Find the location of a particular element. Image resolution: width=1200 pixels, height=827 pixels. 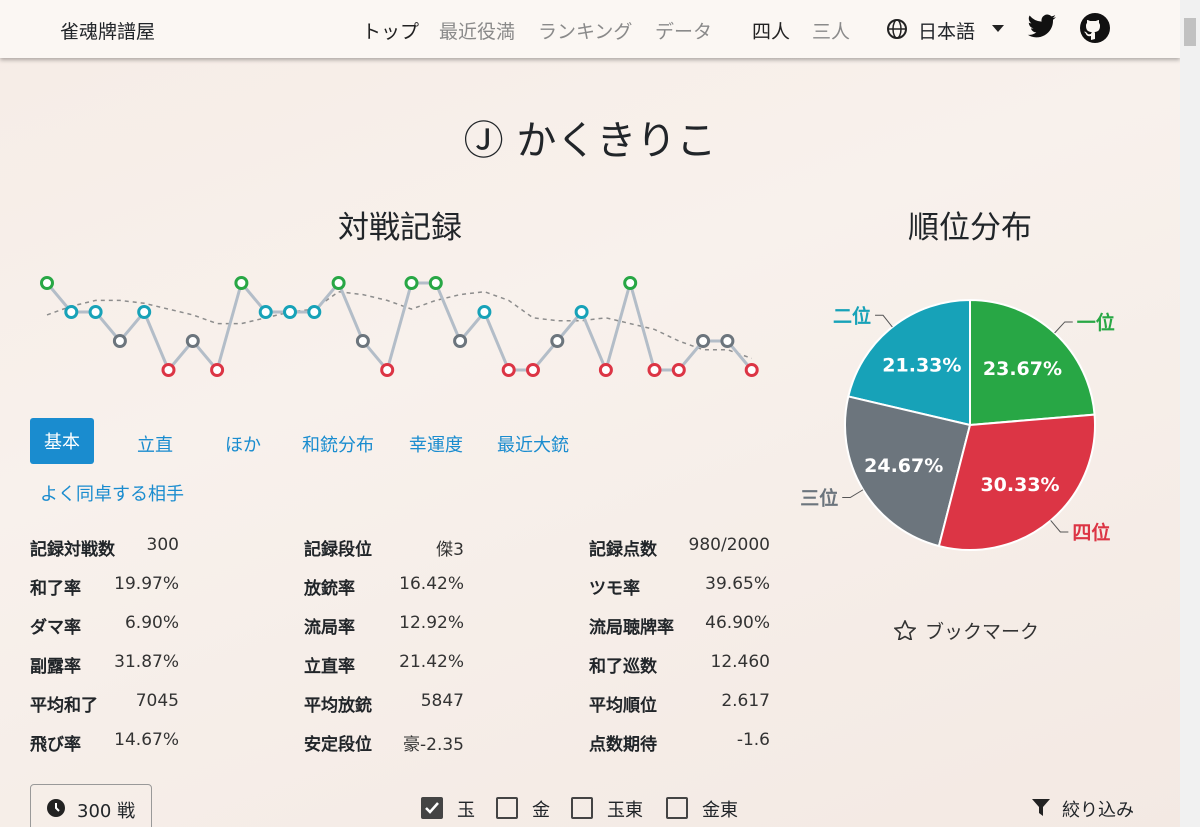

filter-label: 金 is located at coordinates (541, 810).